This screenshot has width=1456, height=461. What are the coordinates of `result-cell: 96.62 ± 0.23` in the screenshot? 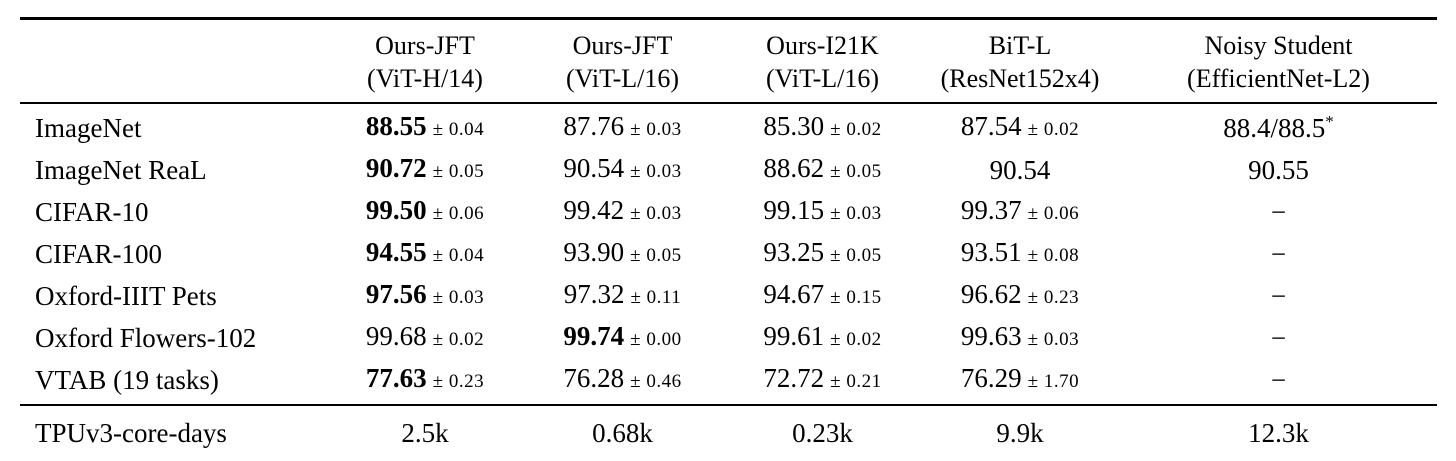 It's located at (1020, 296).